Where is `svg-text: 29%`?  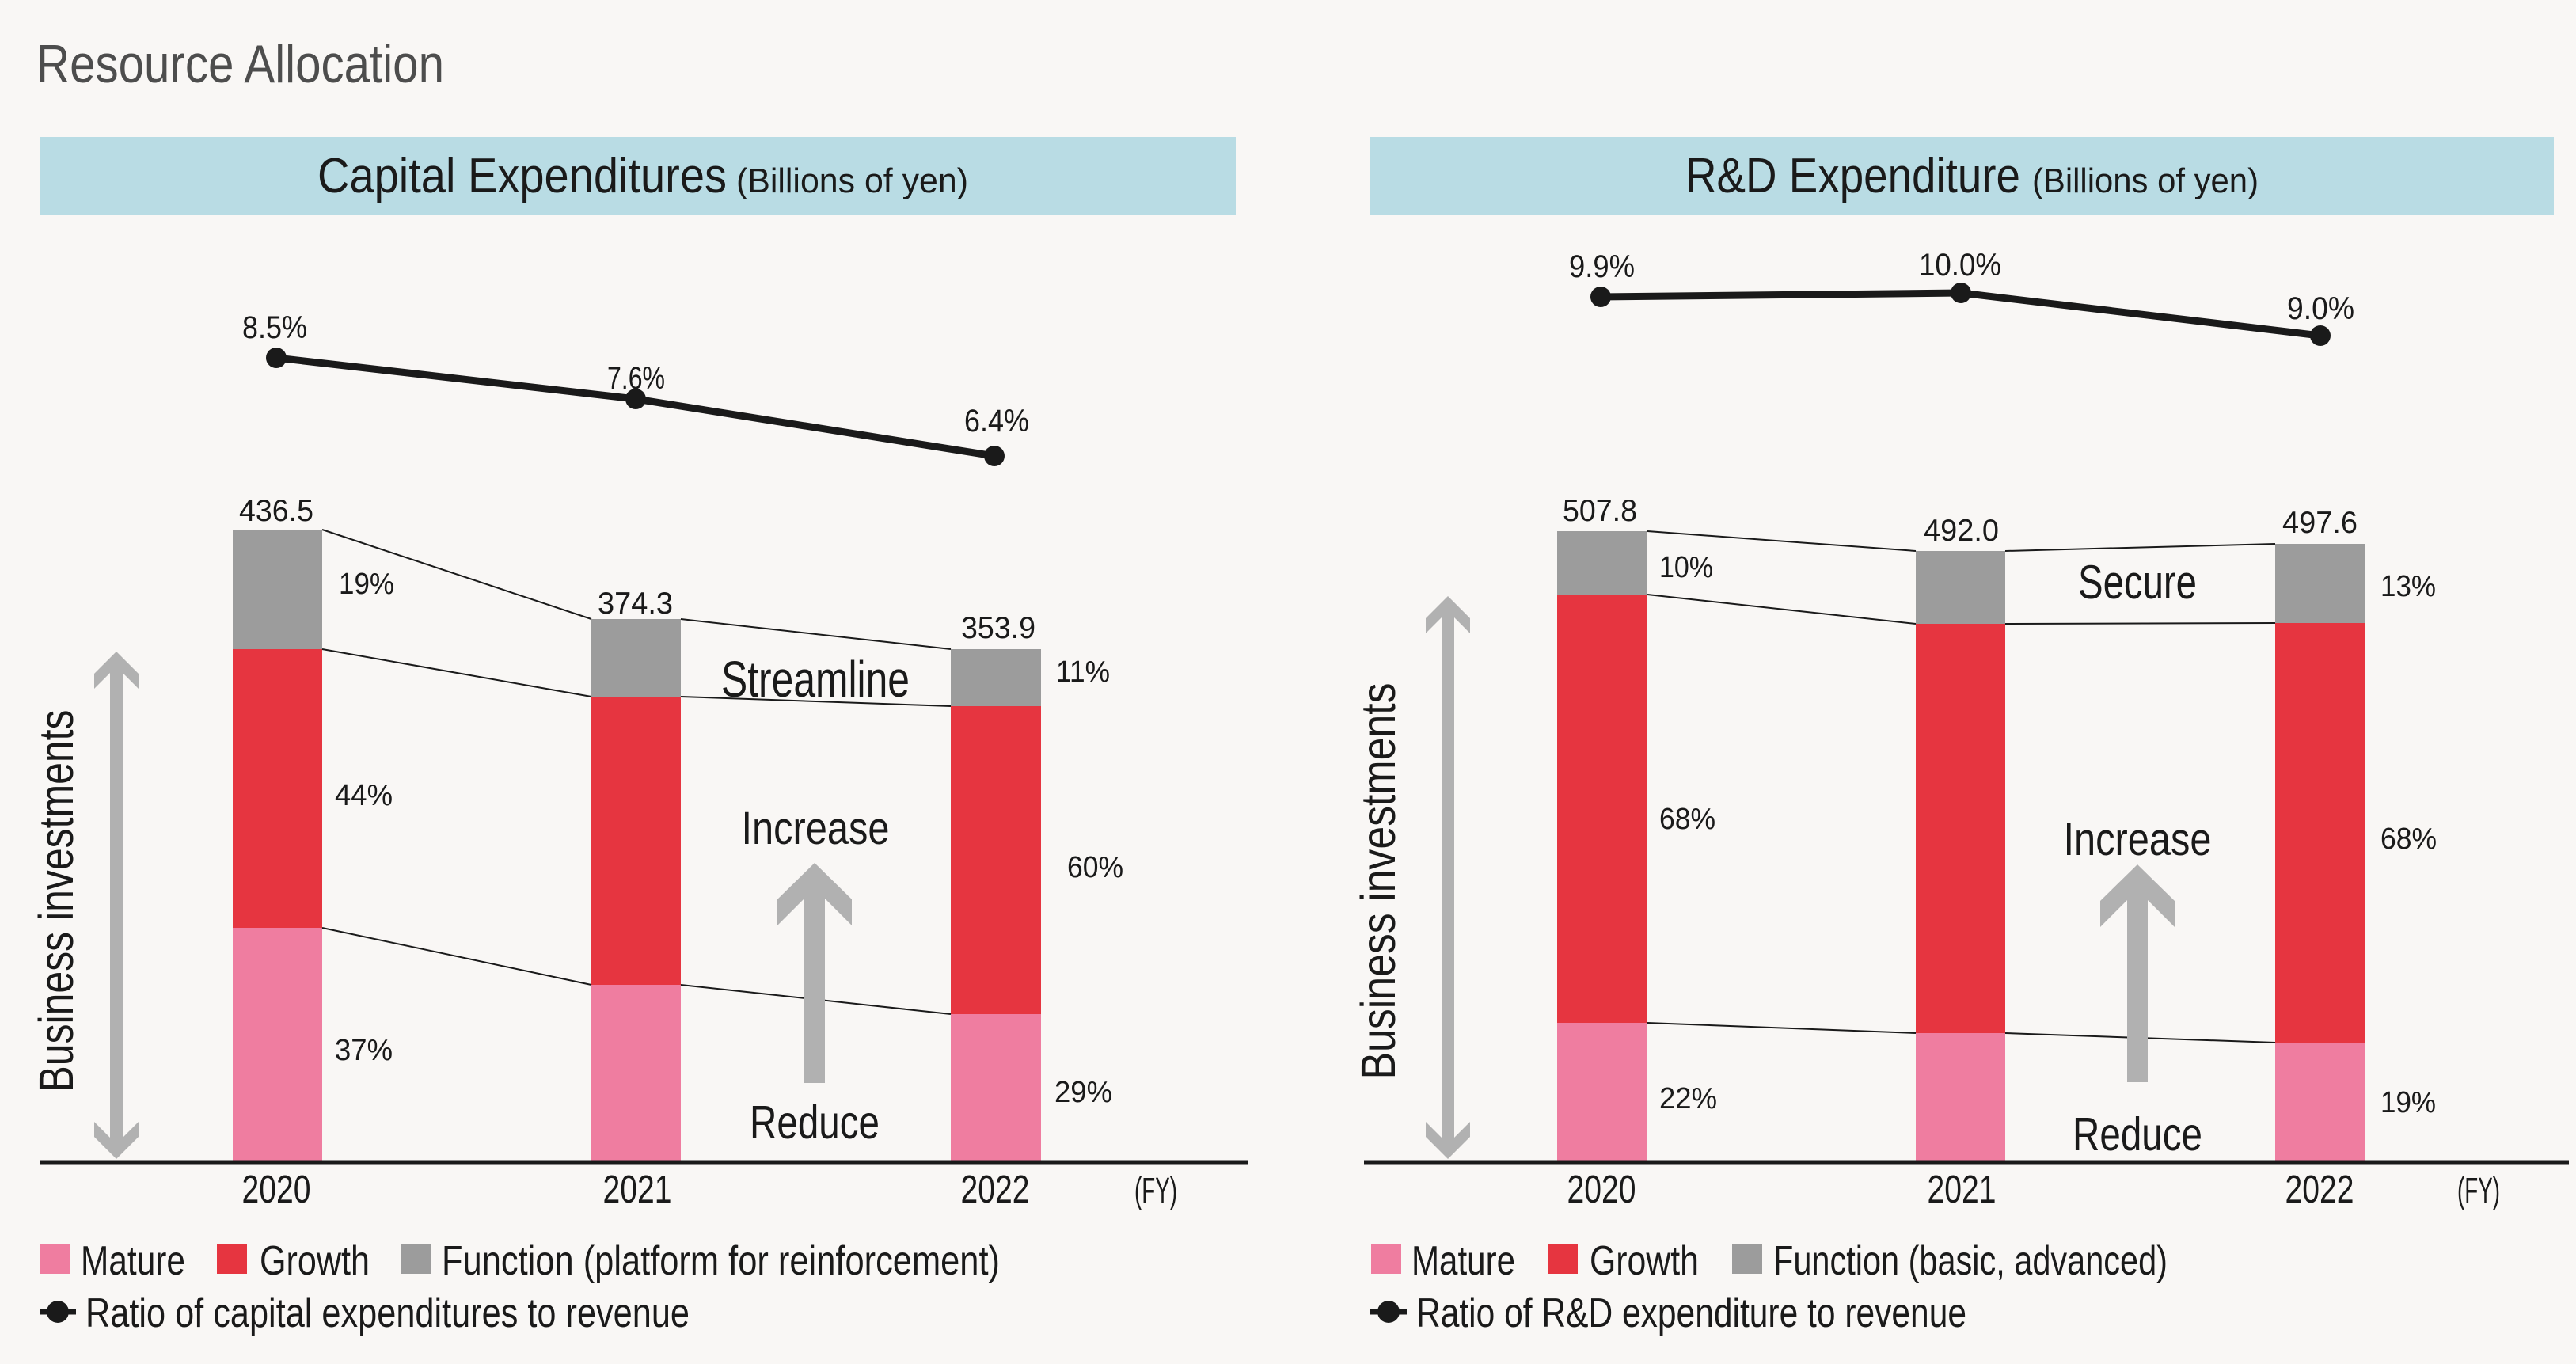 svg-text: 29% is located at coordinates (1083, 1092).